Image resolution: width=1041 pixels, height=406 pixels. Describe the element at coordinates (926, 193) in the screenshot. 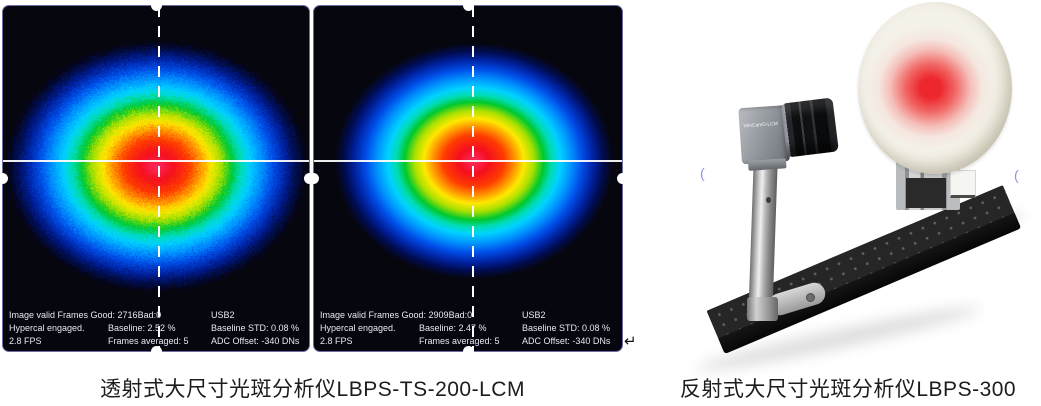

I see `screen-mount-shadow` at that location.